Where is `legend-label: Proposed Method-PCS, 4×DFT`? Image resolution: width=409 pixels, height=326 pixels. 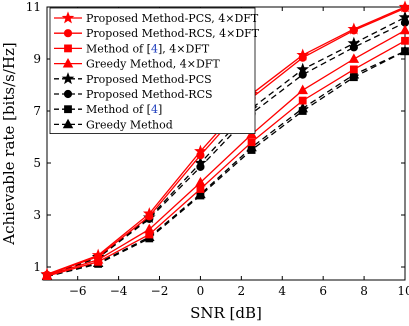
legend-label: Proposed Method-PCS, 4×DFT is located at coordinates (172, 18).